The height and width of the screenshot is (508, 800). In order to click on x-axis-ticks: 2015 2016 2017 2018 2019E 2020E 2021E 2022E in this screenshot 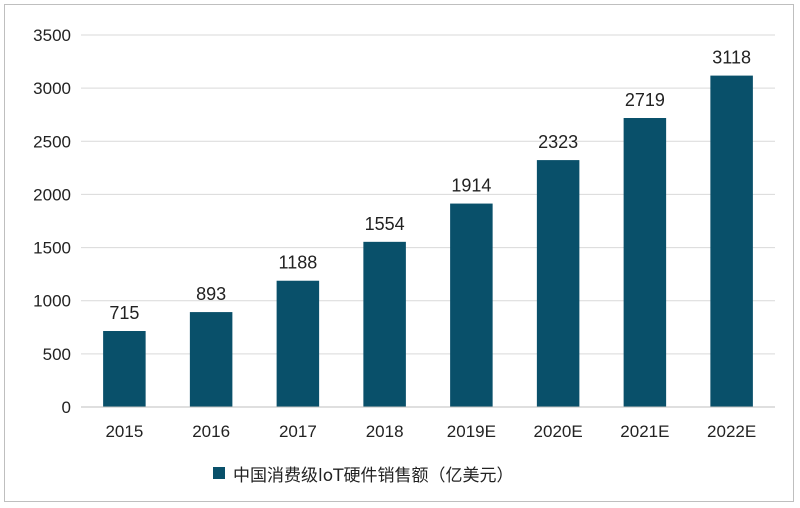, I will do `click(430, 431)`.